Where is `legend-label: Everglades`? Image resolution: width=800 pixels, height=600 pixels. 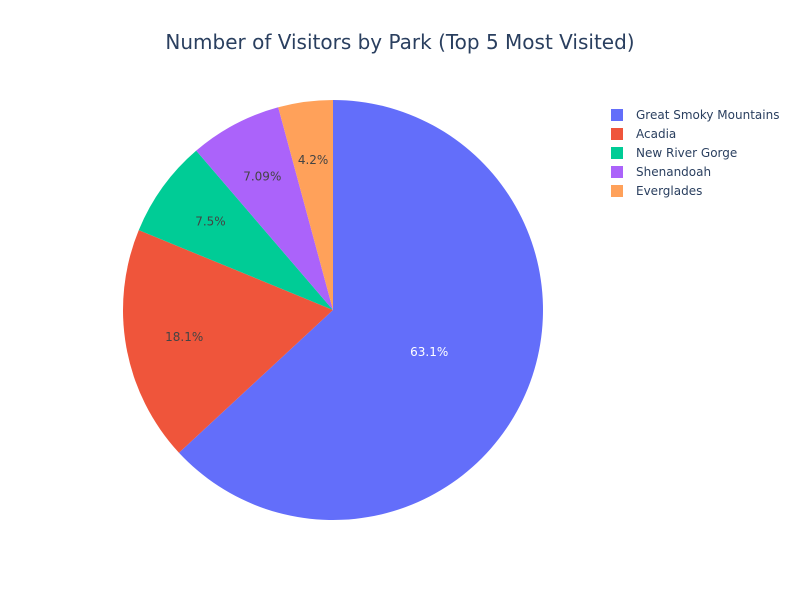 legend-label: Everglades is located at coordinates (669, 190).